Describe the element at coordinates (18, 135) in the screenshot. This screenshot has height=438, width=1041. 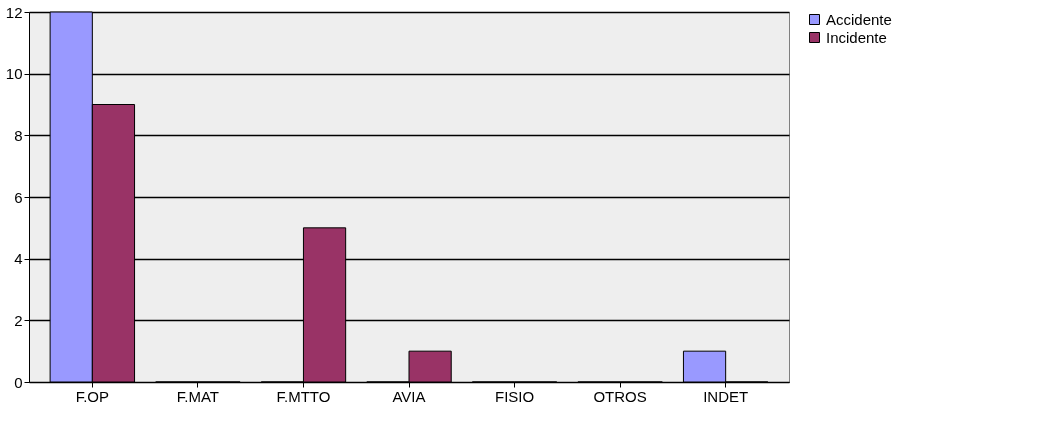
I see `y-tick-label: 8` at that location.